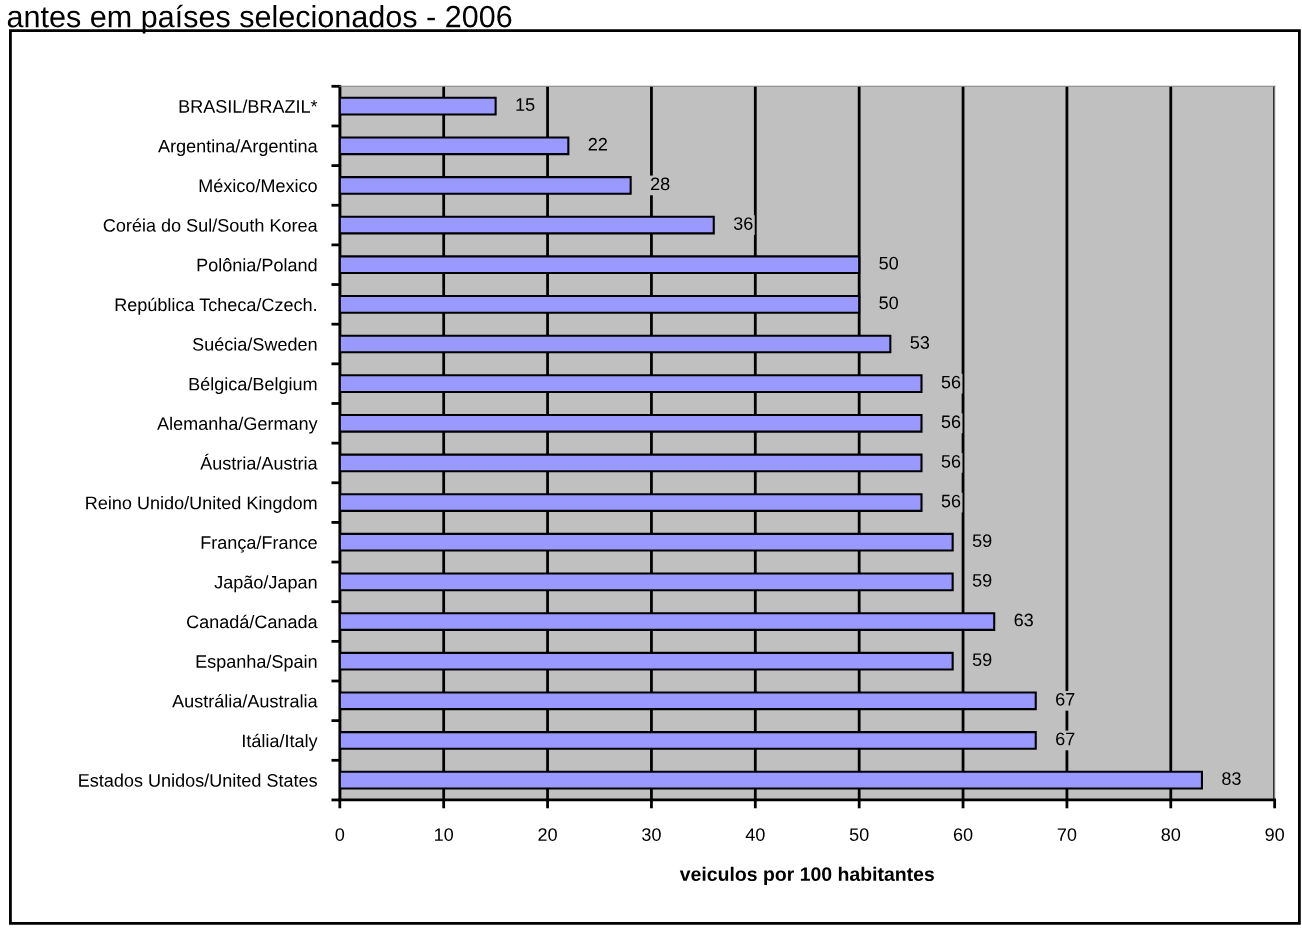 Image resolution: width=1302 pixels, height=928 pixels. I want to click on y-tick-label: Áustria/Austria, so click(259, 461).